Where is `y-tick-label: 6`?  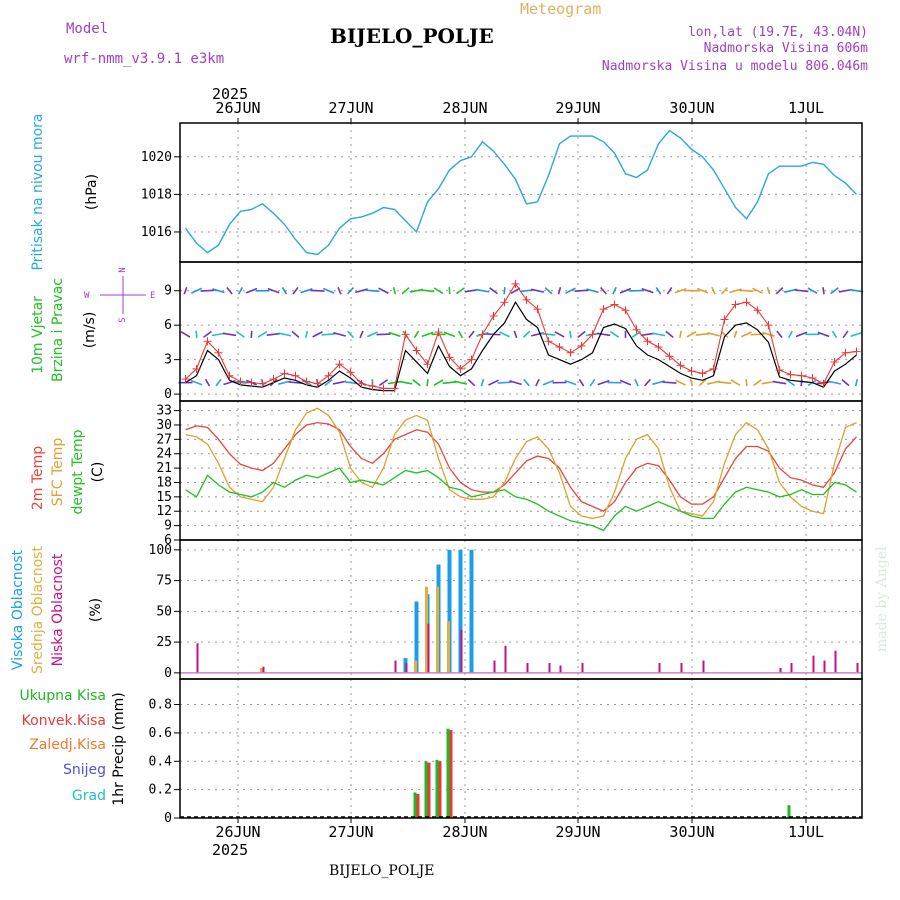 y-tick-label: 6 is located at coordinates (168, 325).